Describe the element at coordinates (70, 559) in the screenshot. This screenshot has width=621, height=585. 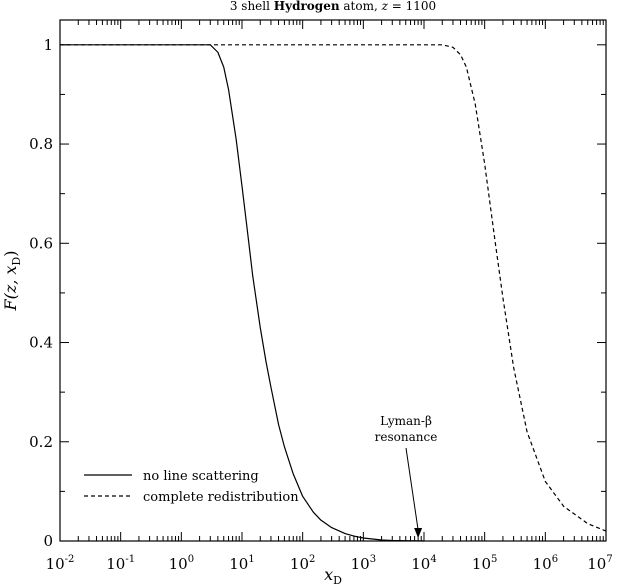
I see `x-tick-exp: -2` at that location.